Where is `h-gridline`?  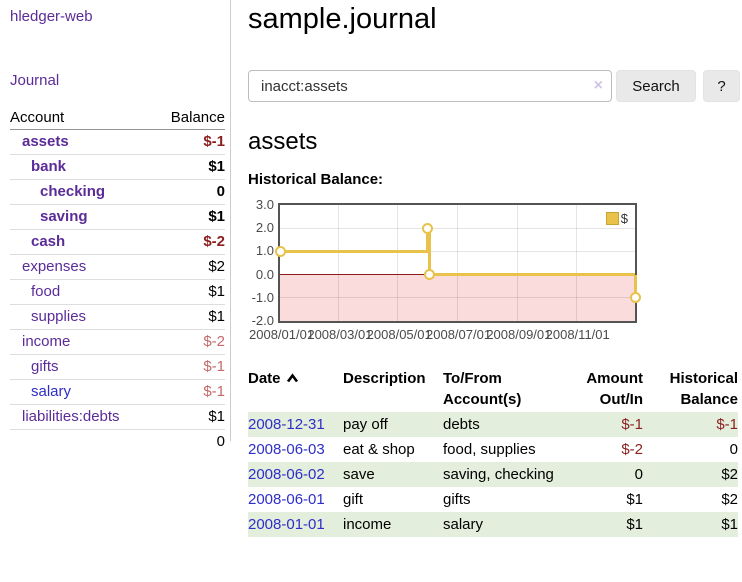 h-gridline is located at coordinates (457, 251).